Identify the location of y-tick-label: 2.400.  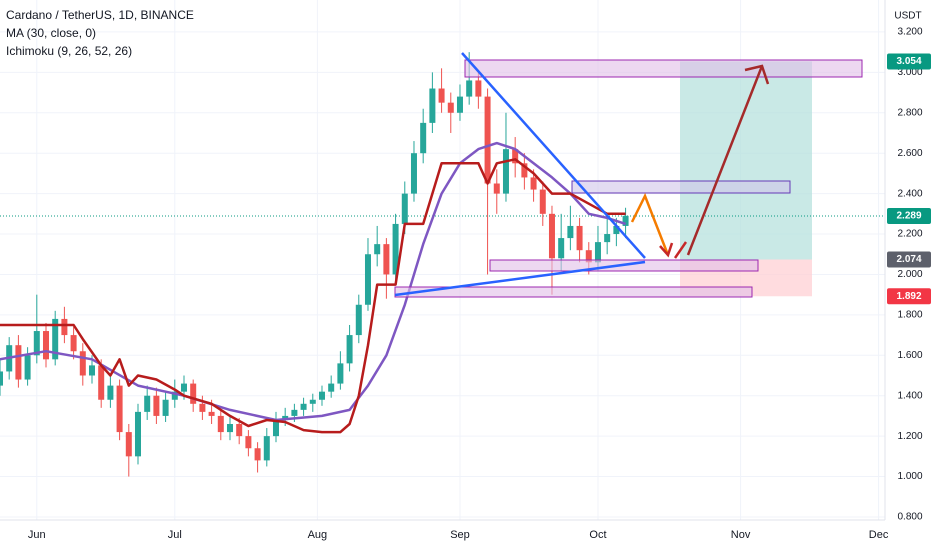
(909, 193).